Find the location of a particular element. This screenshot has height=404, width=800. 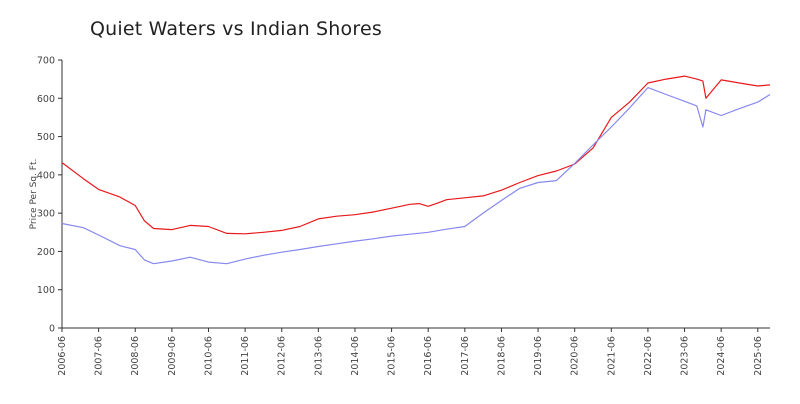

x-tick-label: 2014-06 is located at coordinates (355, 356).